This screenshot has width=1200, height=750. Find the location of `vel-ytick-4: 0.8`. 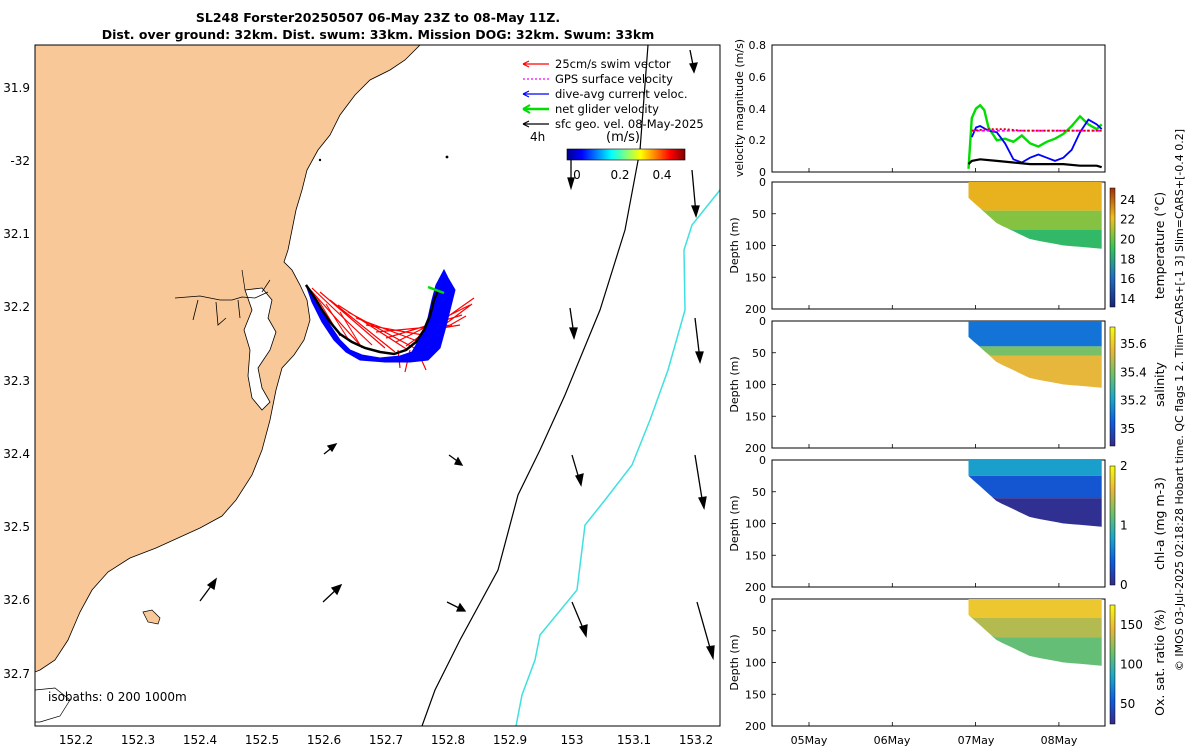

vel-ytick-4: 0.8 is located at coordinates (758, 45).